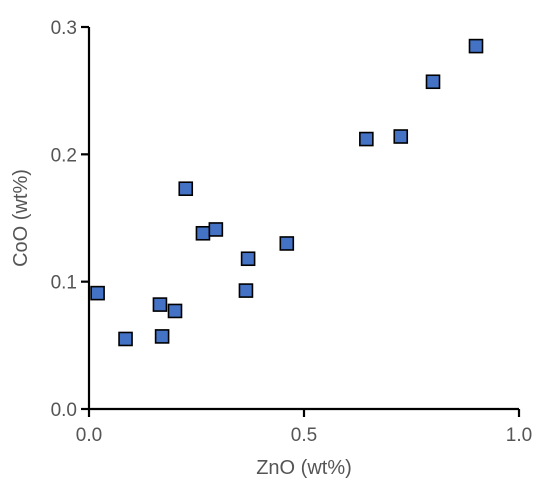 This screenshot has height=480, width=536. I want to click on y-tick-label: 0.1, so click(64, 283).